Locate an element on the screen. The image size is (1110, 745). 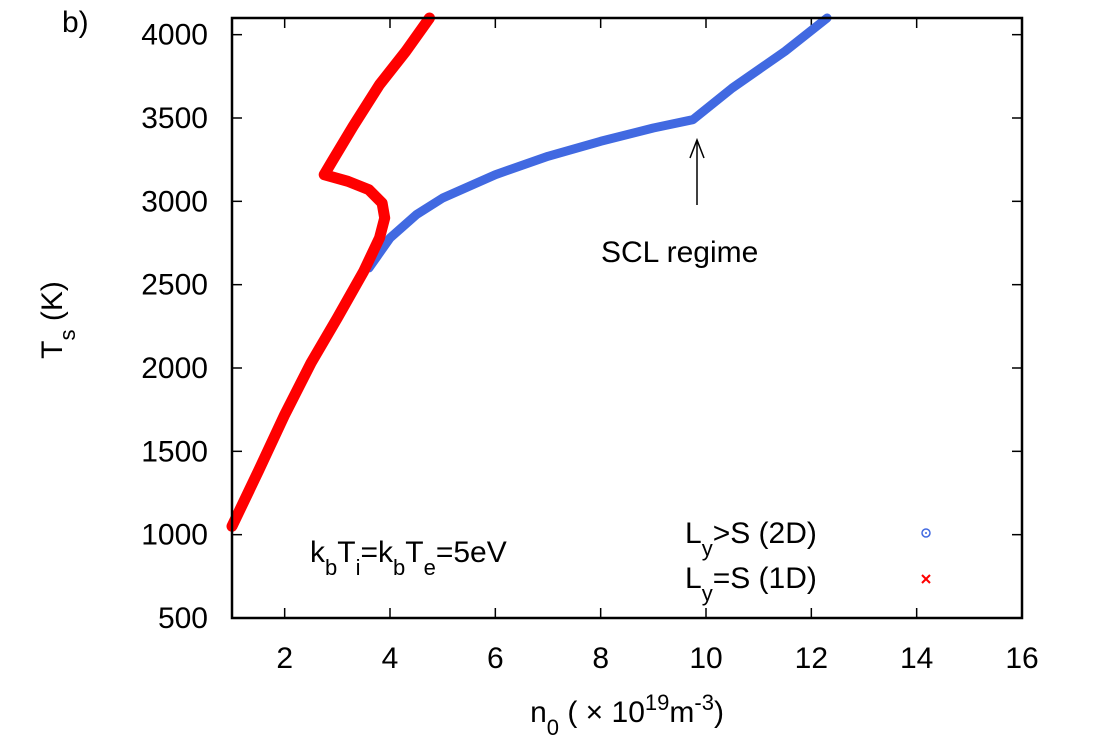
scl-arrow is located at coordinates (697, 171).